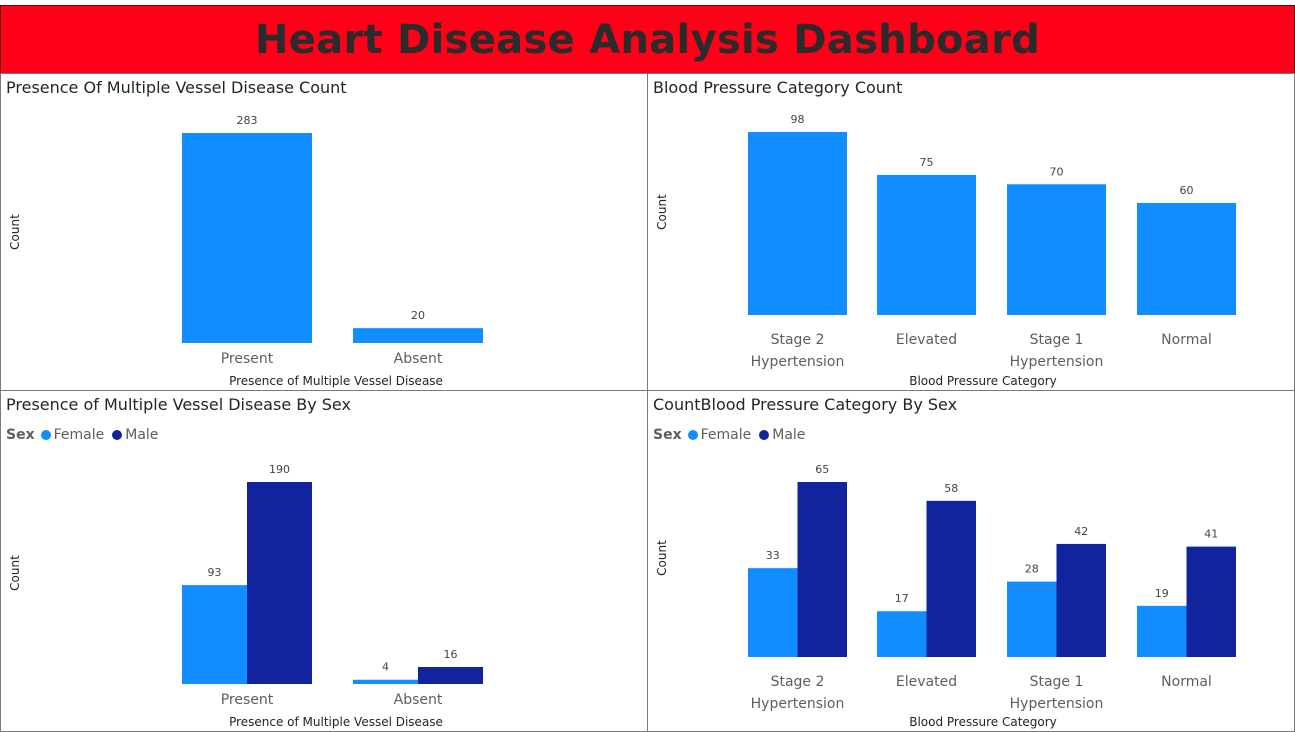 The width and height of the screenshot is (1295, 732). Describe the element at coordinates (385, 667) in the screenshot. I see `data-label: 4` at that location.